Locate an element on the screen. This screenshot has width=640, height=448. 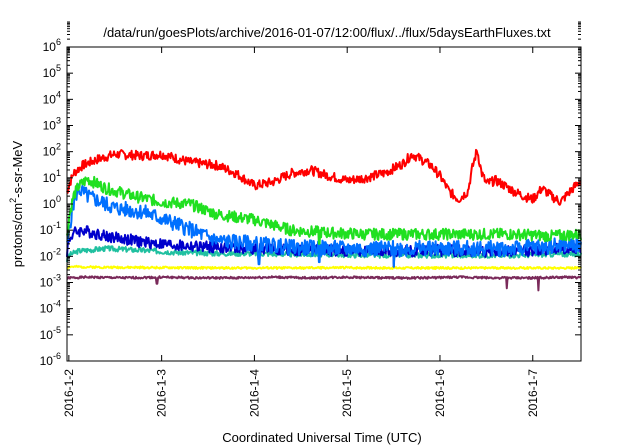
y-axis-title-suffix: -s-sr-MeV is located at coordinates (17, 168).